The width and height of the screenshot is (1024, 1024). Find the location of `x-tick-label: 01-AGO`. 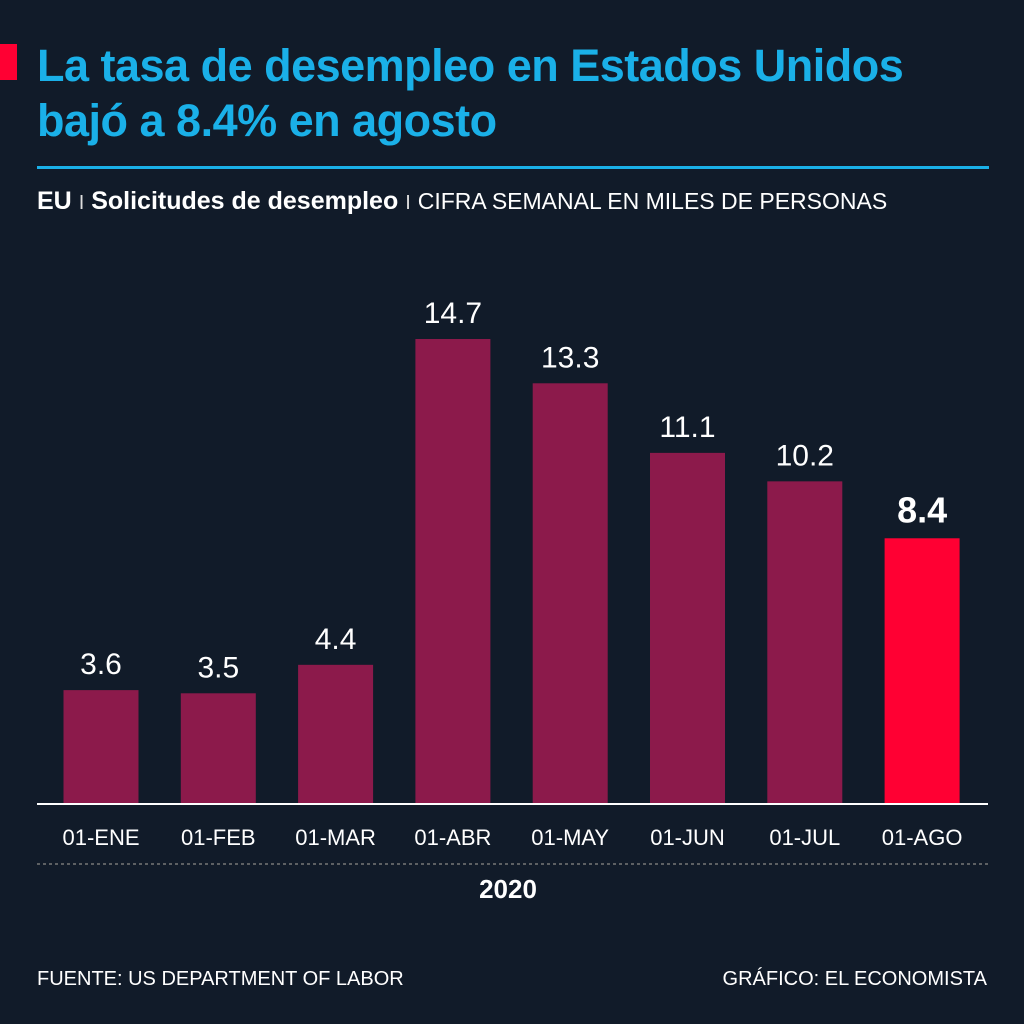

x-tick-label: 01-AGO is located at coordinates (922, 837).